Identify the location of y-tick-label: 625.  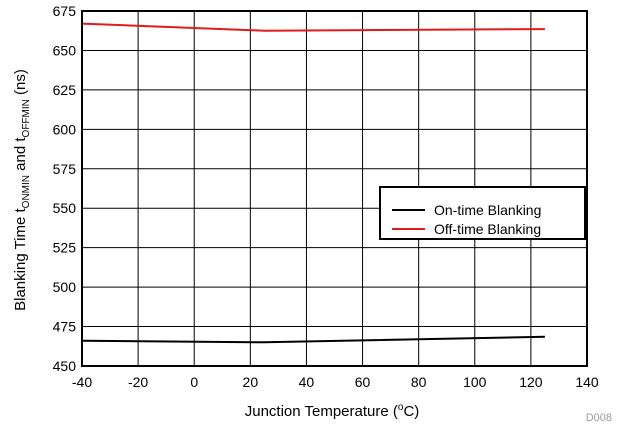
(65, 90).